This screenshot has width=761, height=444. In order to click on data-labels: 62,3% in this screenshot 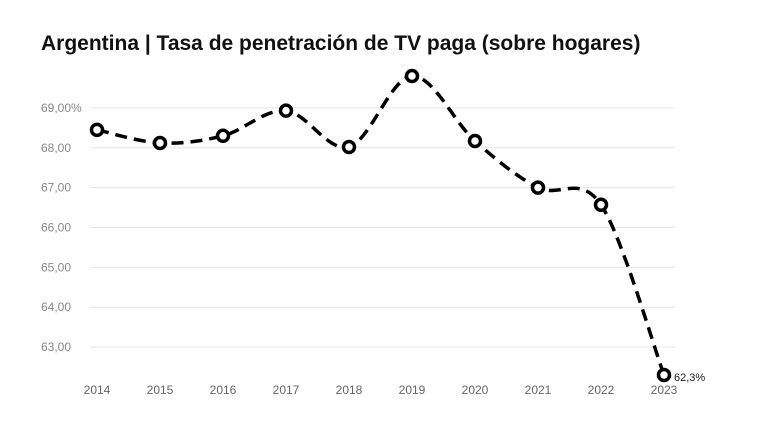, I will do `click(689, 378)`.